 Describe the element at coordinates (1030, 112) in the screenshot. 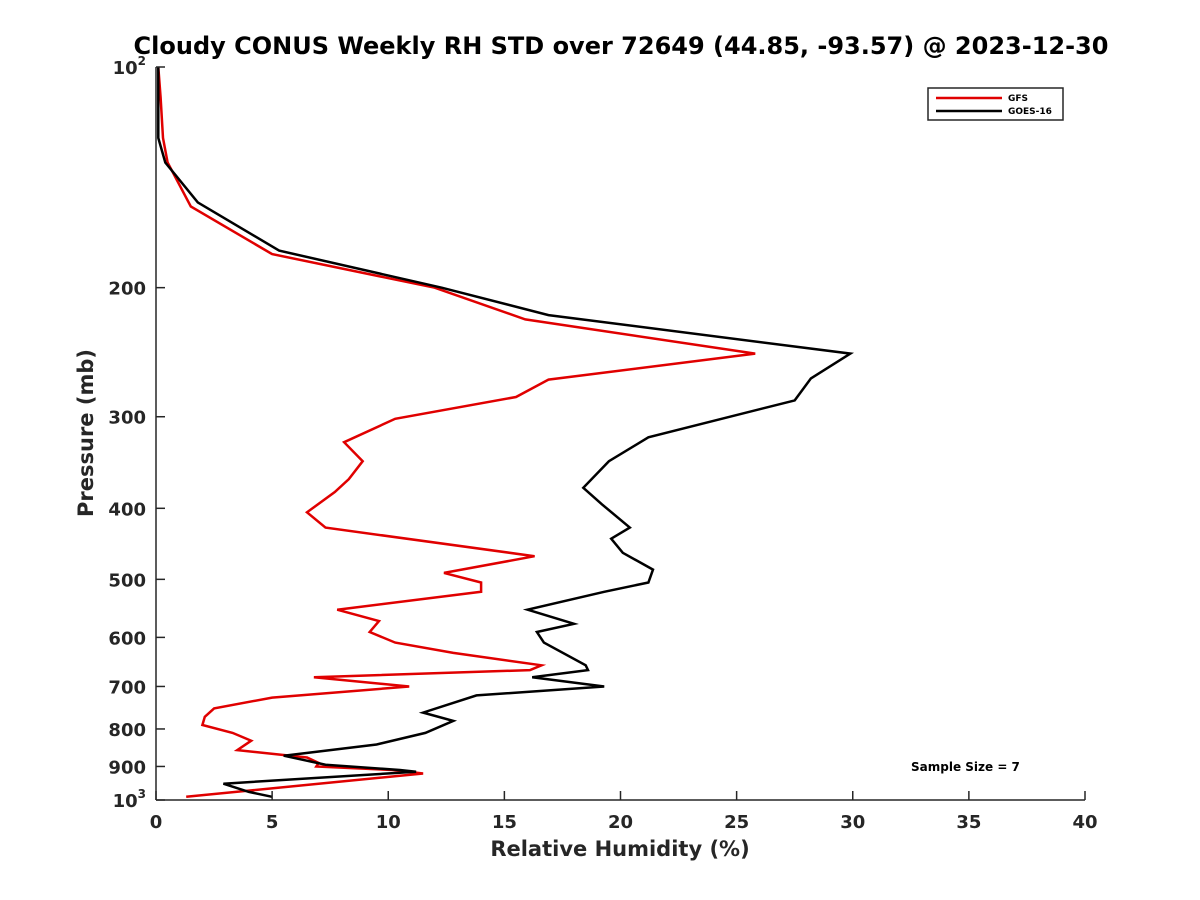

I see `legend-label-goes16: GOES-16` at that location.